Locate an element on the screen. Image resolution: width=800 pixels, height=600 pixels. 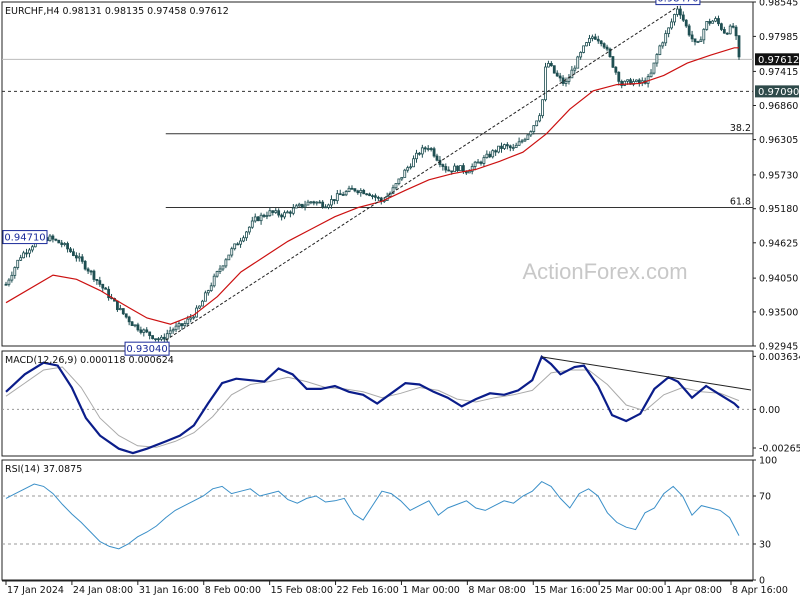
macd-header: MACD(12,26,9) 0.000118 0.000624 is located at coordinates (89, 360).